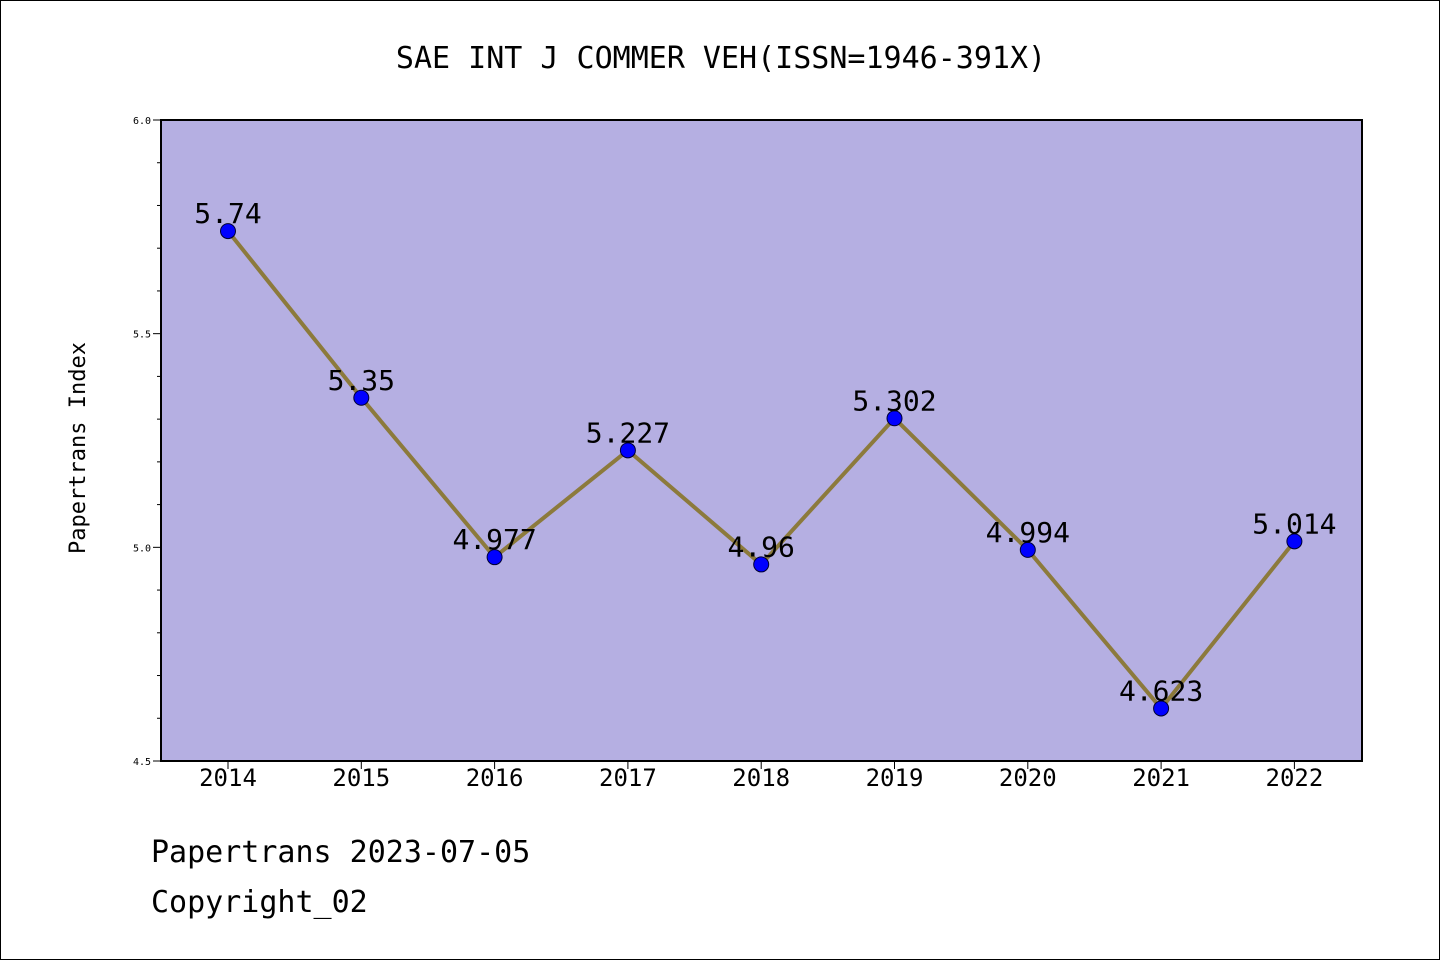 Image resolution: width=1440 pixels, height=961 pixels. Describe the element at coordinates (341, 852) in the screenshot. I see `footer-date-line: Papertrans 2023-07-05` at that location.